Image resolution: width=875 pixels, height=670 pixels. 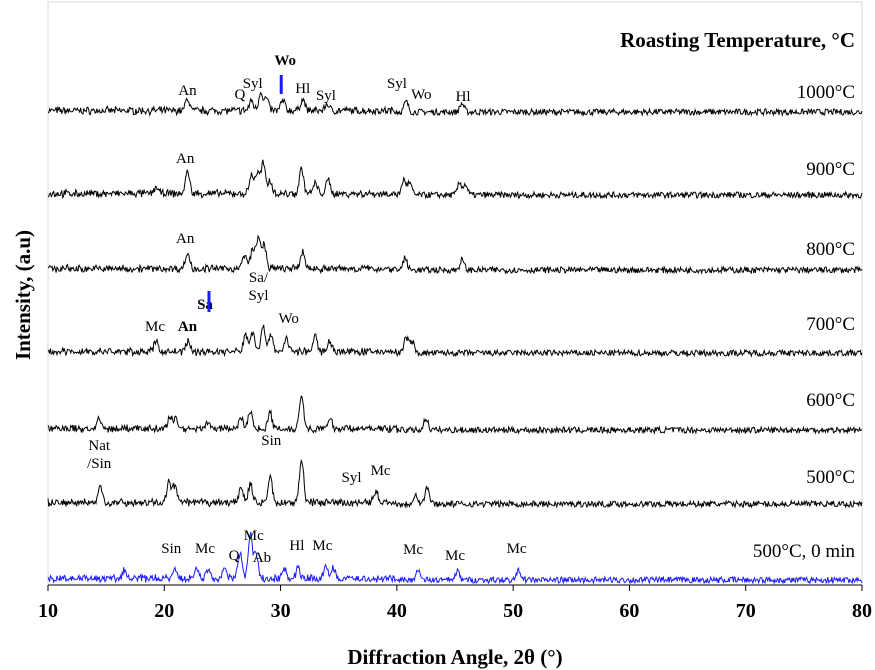 I want to click on series-label-5: 600°C, so click(x=830, y=400).